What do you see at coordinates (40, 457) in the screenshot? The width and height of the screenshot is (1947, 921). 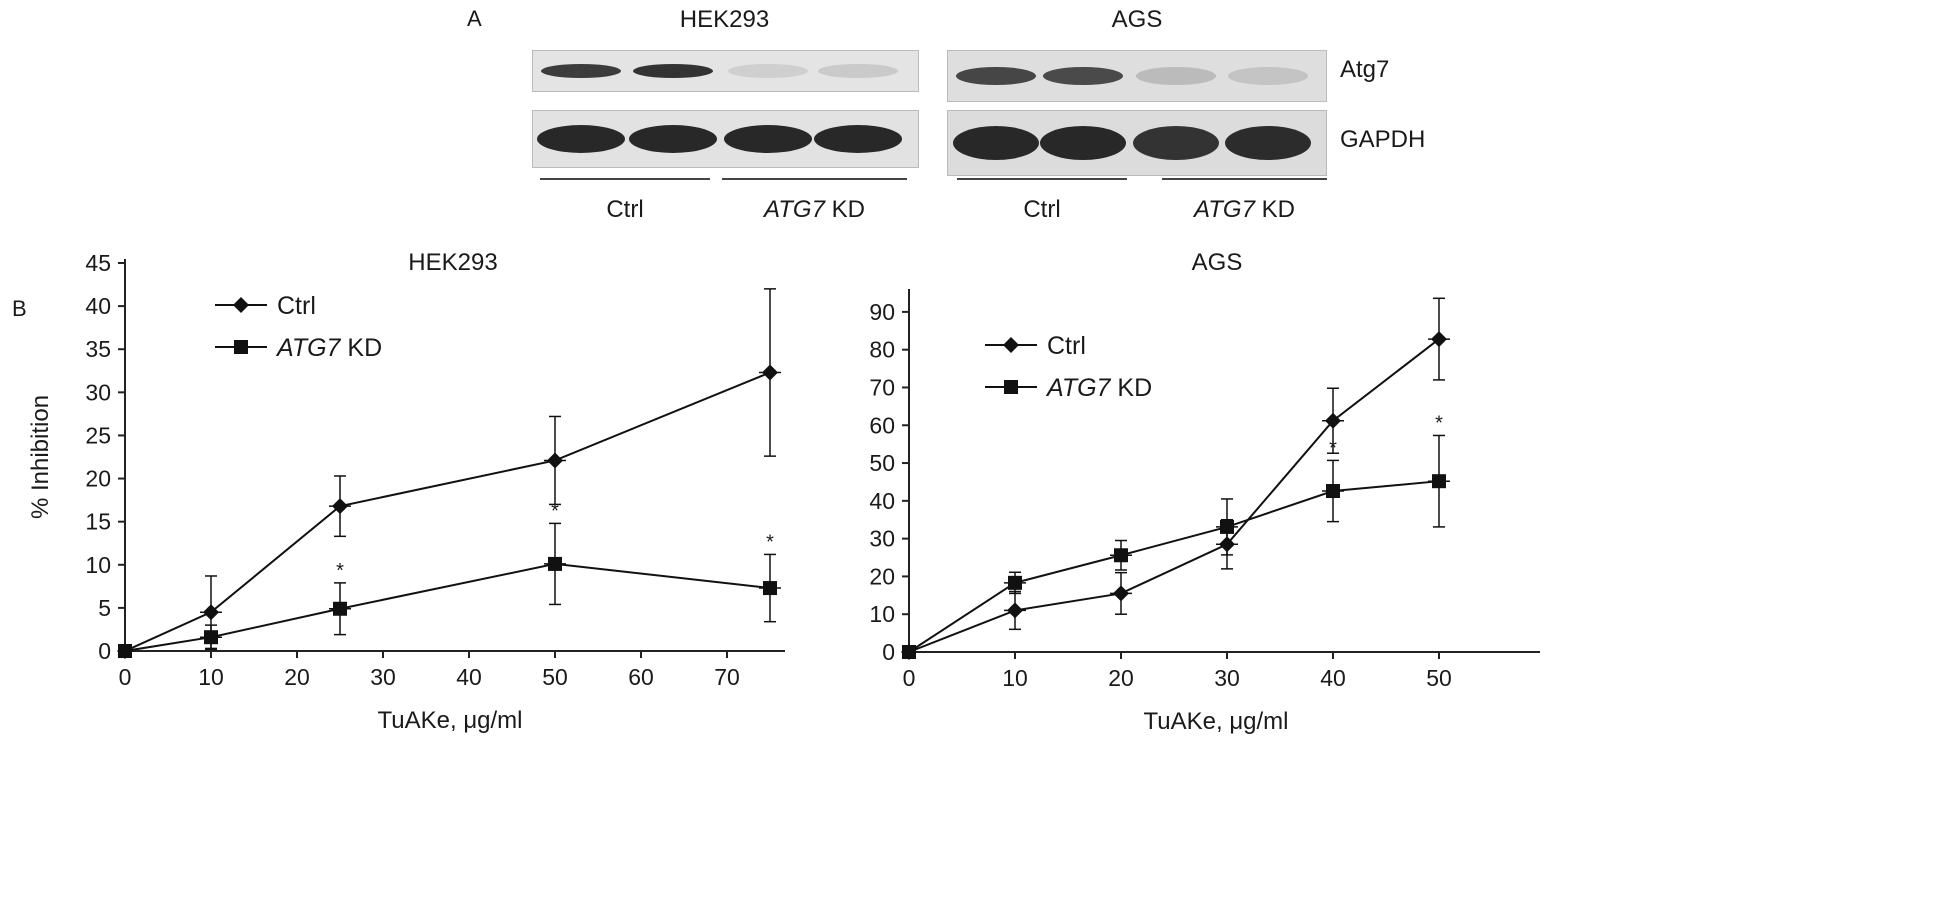 I see `y-axis-label: % Inhibition` at bounding box center [40, 457].